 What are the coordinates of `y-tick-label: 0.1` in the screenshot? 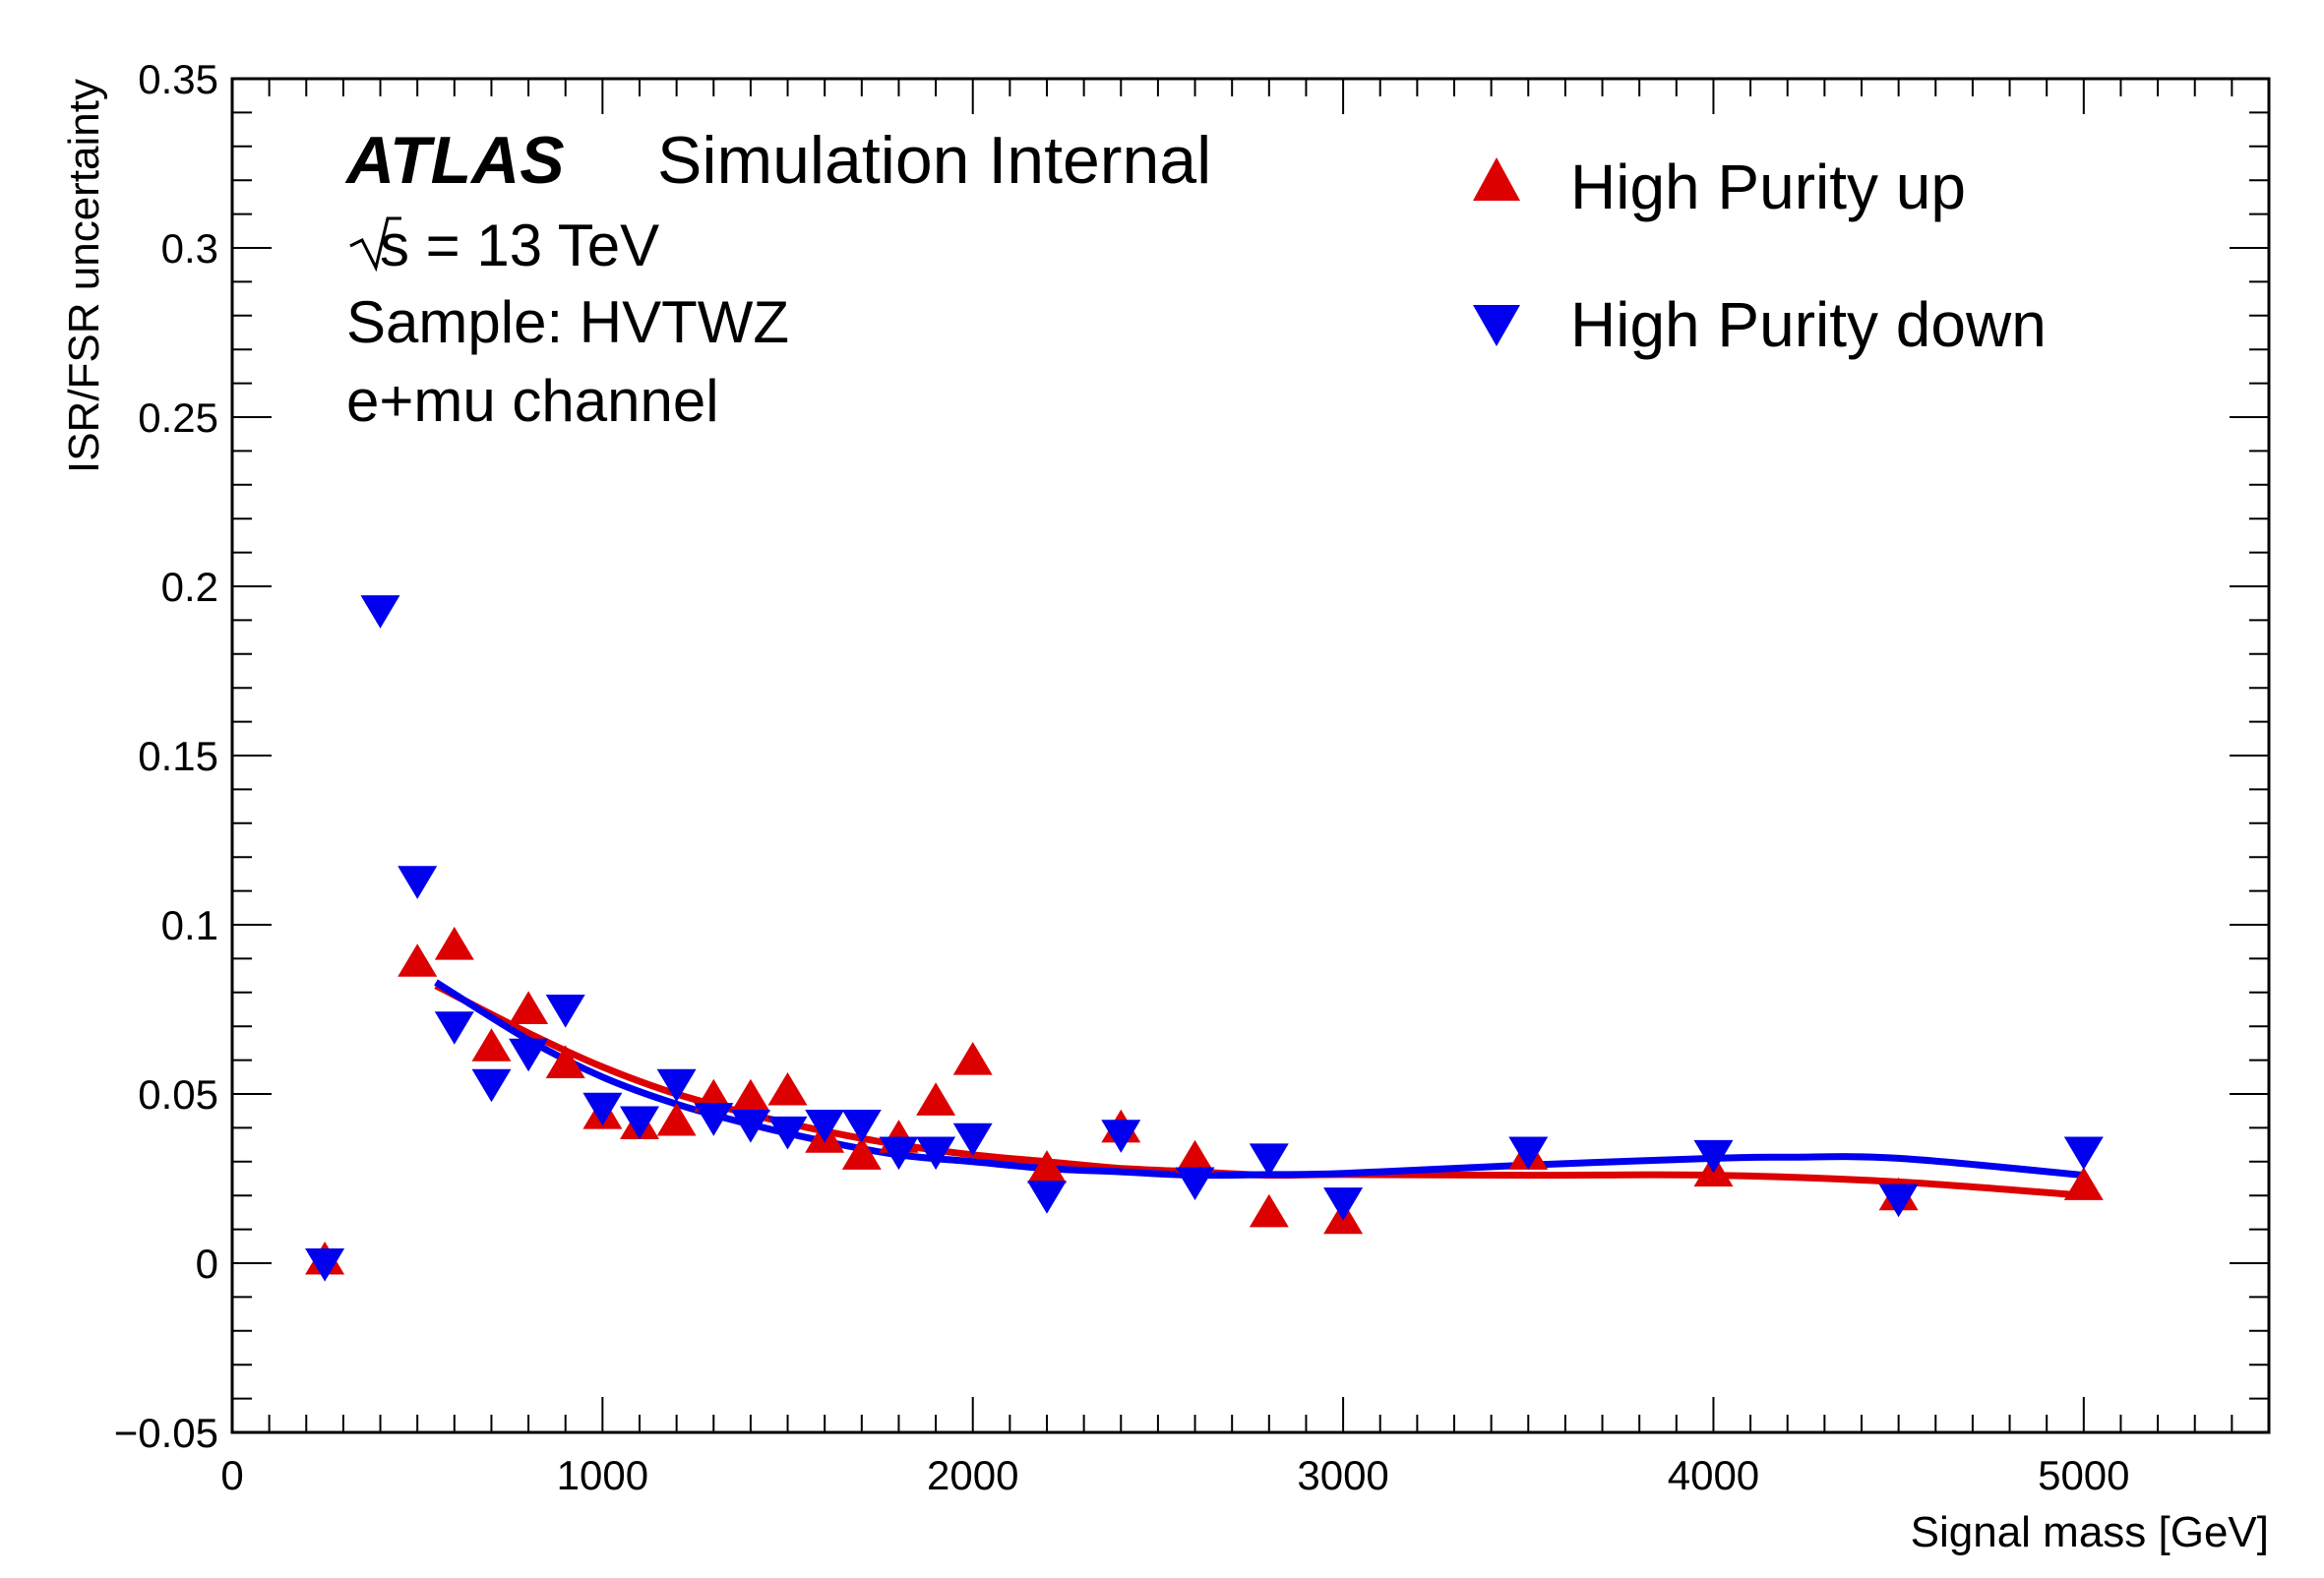 It's located at (189, 925).